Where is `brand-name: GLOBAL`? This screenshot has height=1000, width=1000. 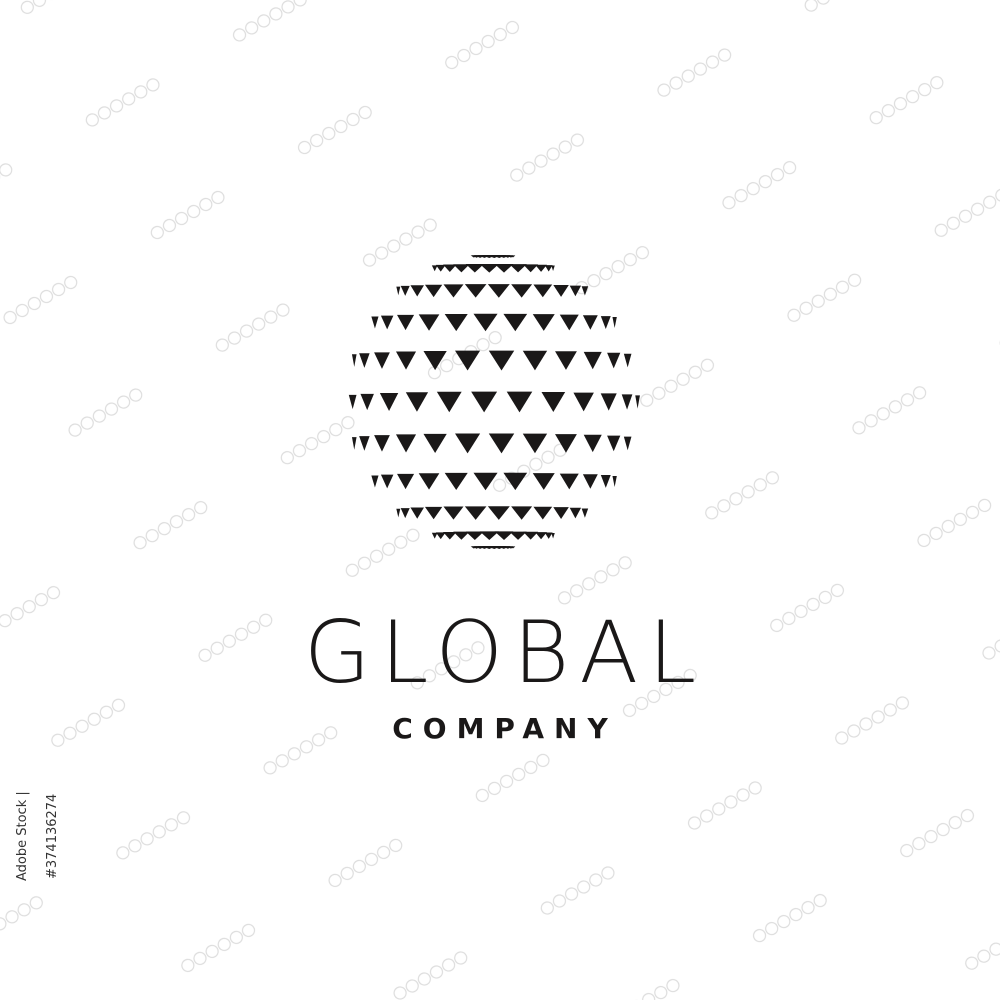 brand-name: GLOBAL is located at coordinates (505, 653).